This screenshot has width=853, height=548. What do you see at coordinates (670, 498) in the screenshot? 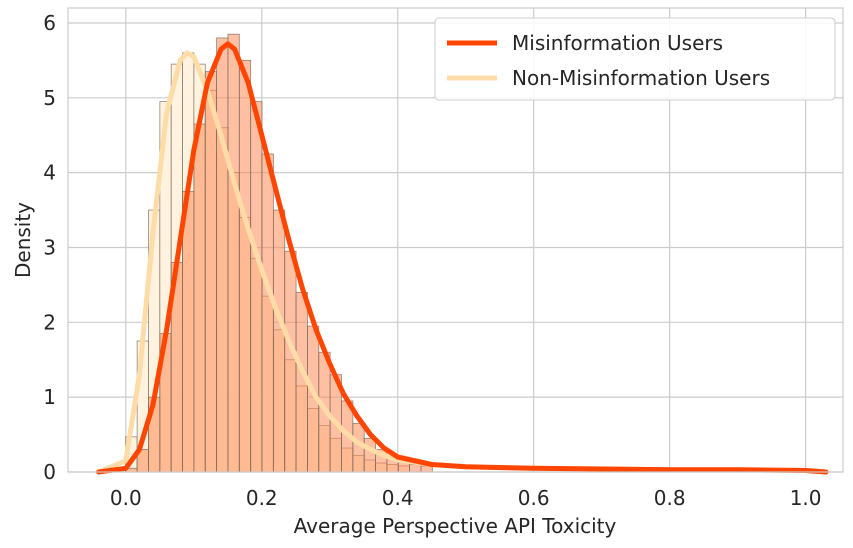
I see `x-tick-label-4: 0.8` at bounding box center [670, 498].